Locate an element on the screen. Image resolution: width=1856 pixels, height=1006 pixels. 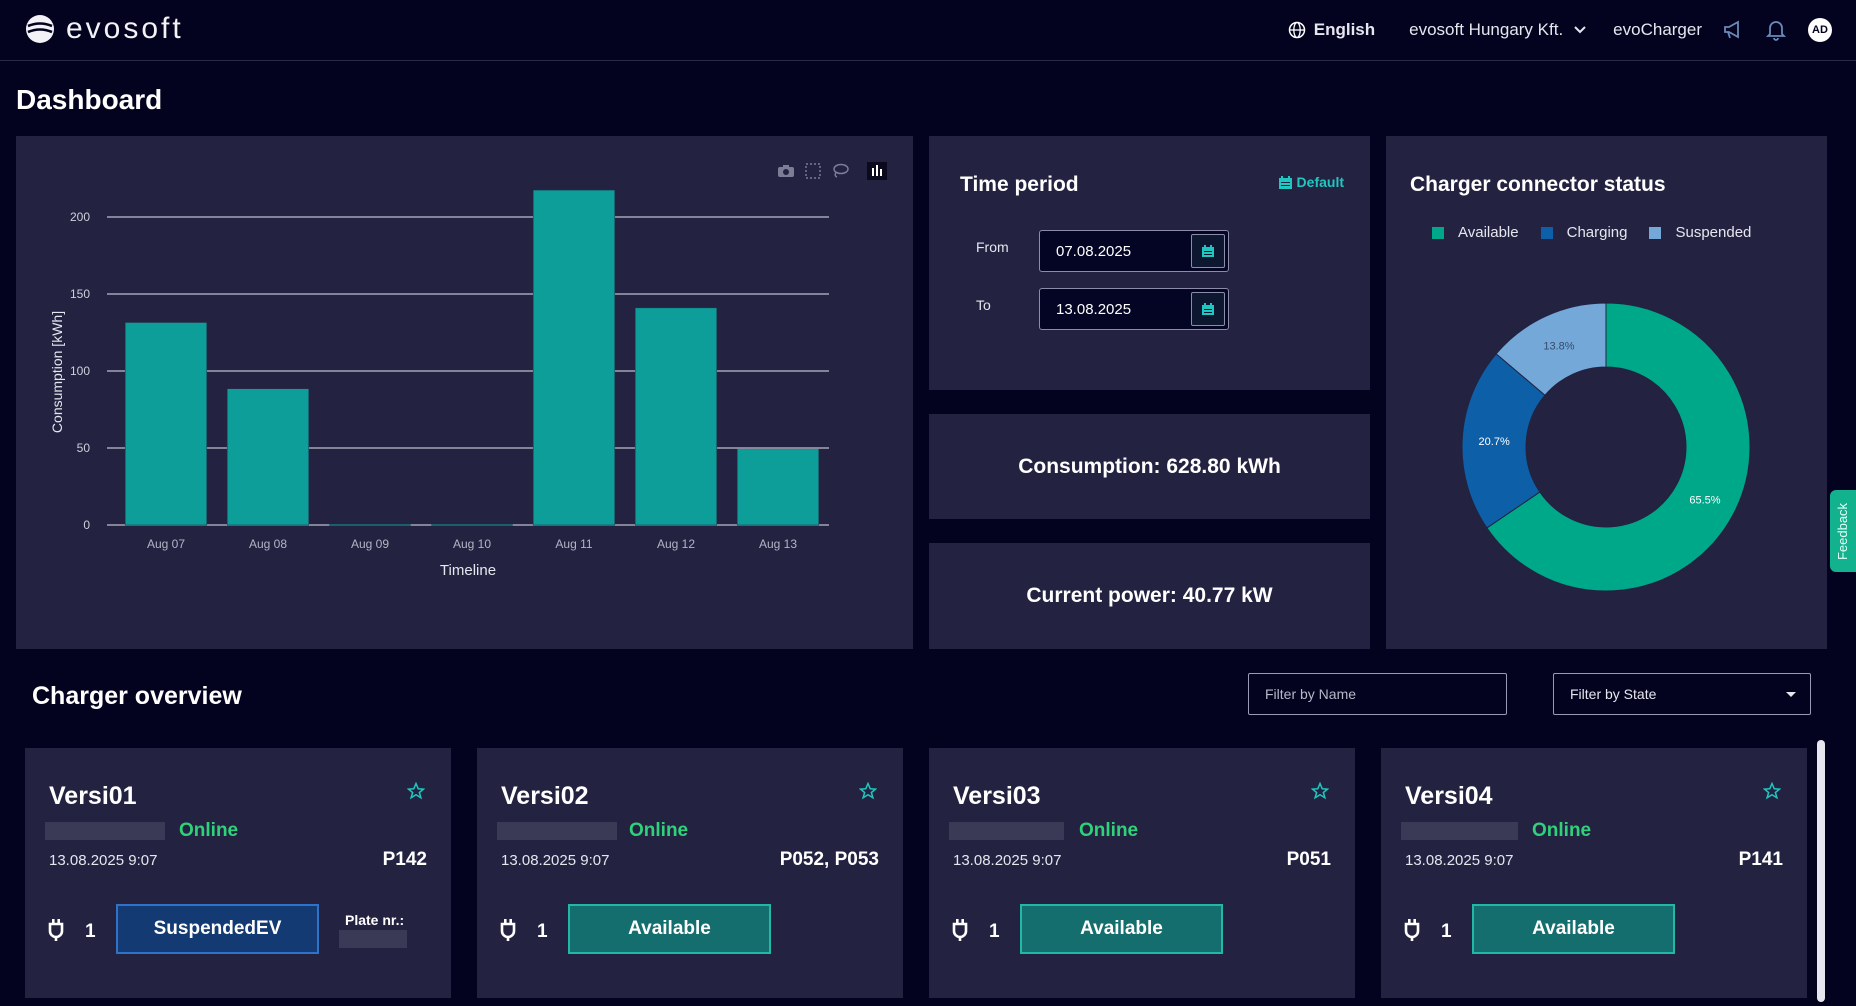
logo: evosoft is located at coordinates (104, 29).